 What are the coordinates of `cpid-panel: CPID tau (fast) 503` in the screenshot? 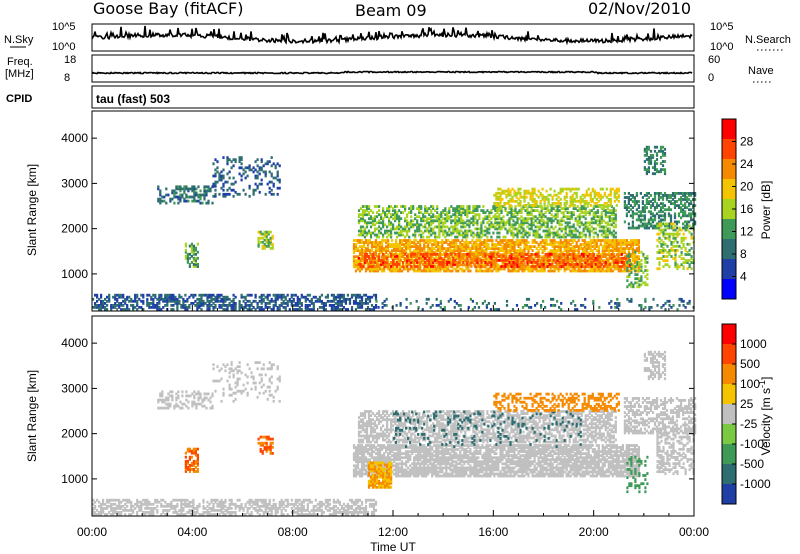 It's located at (350, 97).